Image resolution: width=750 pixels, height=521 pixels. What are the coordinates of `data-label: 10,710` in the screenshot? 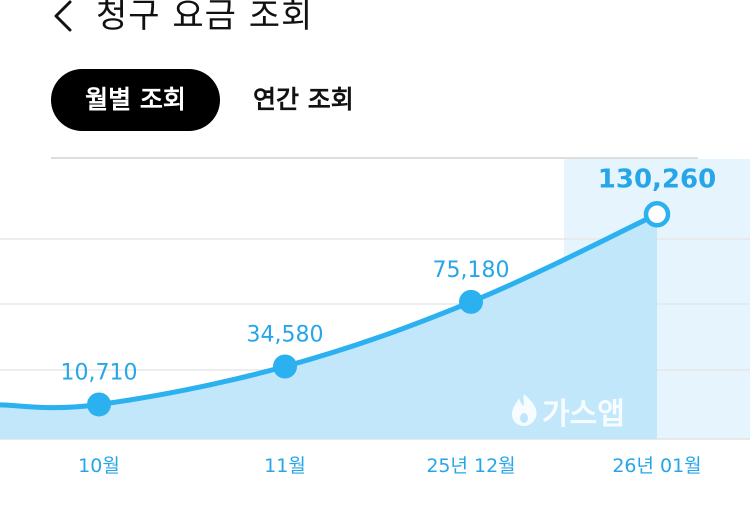 It's located at (99, 372).